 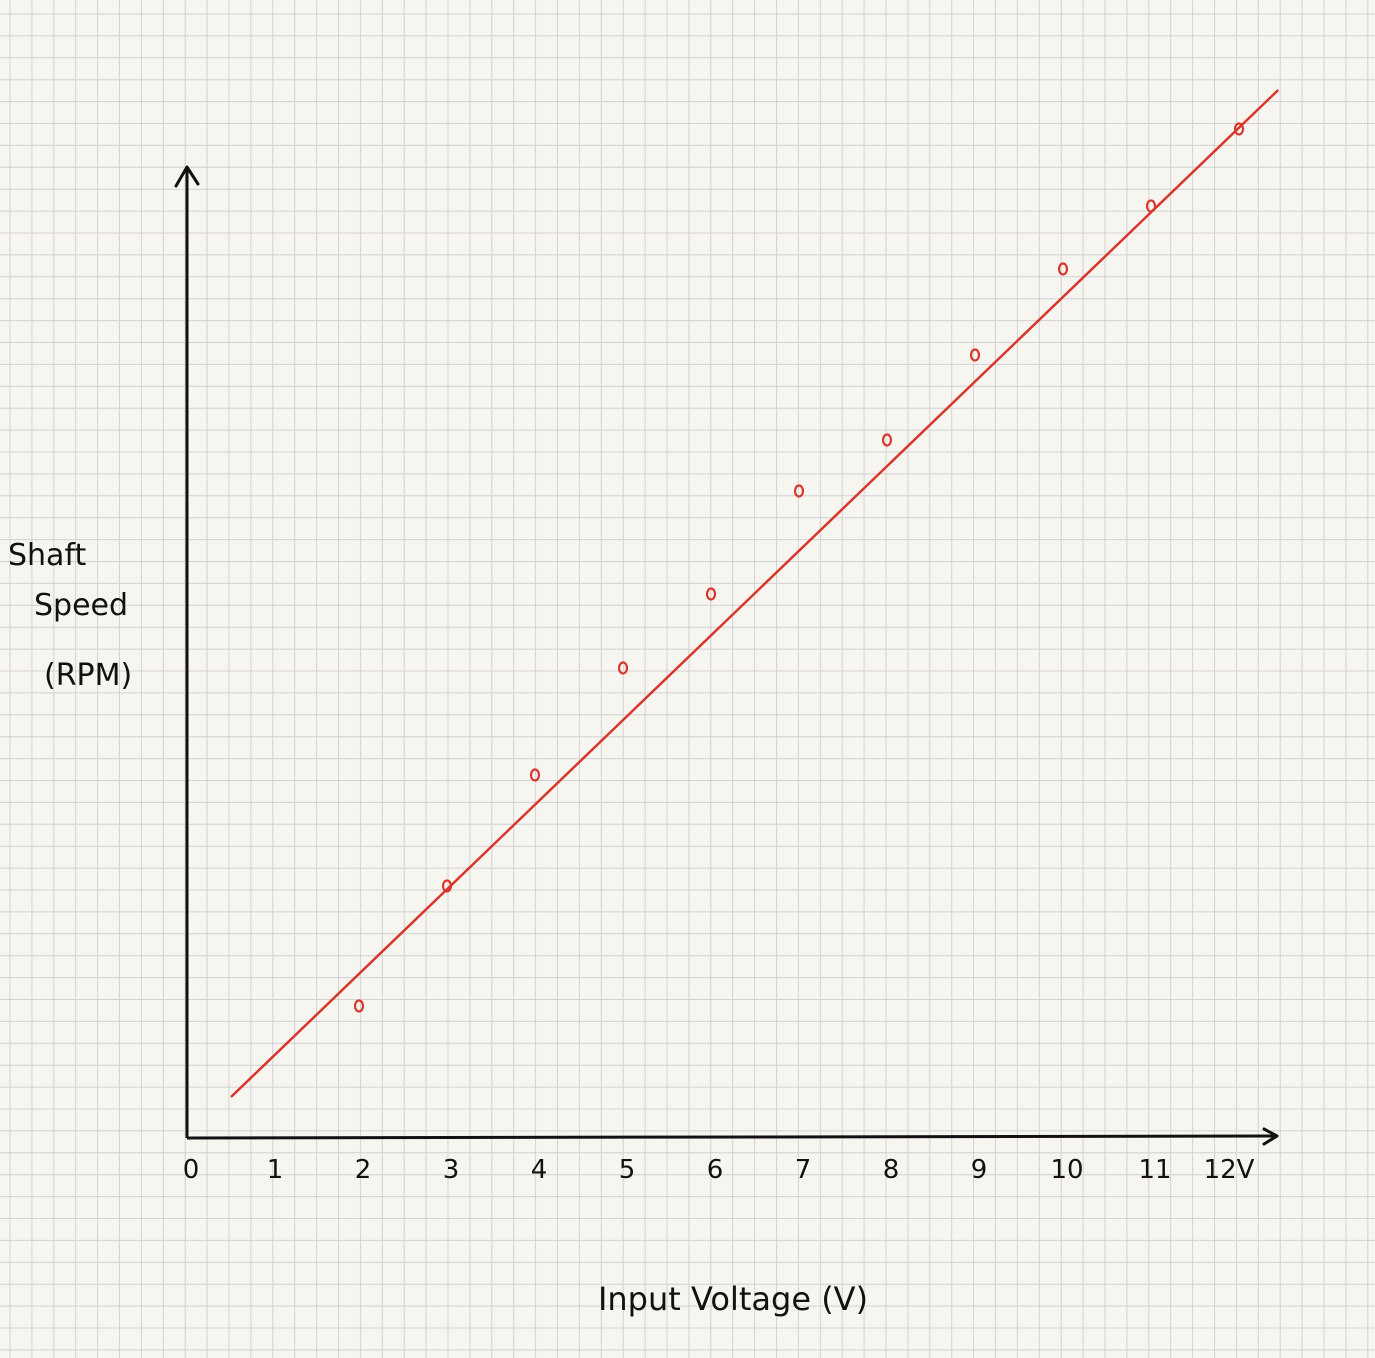 I want to click on x-axis-line, so click(x=731, y=1137).